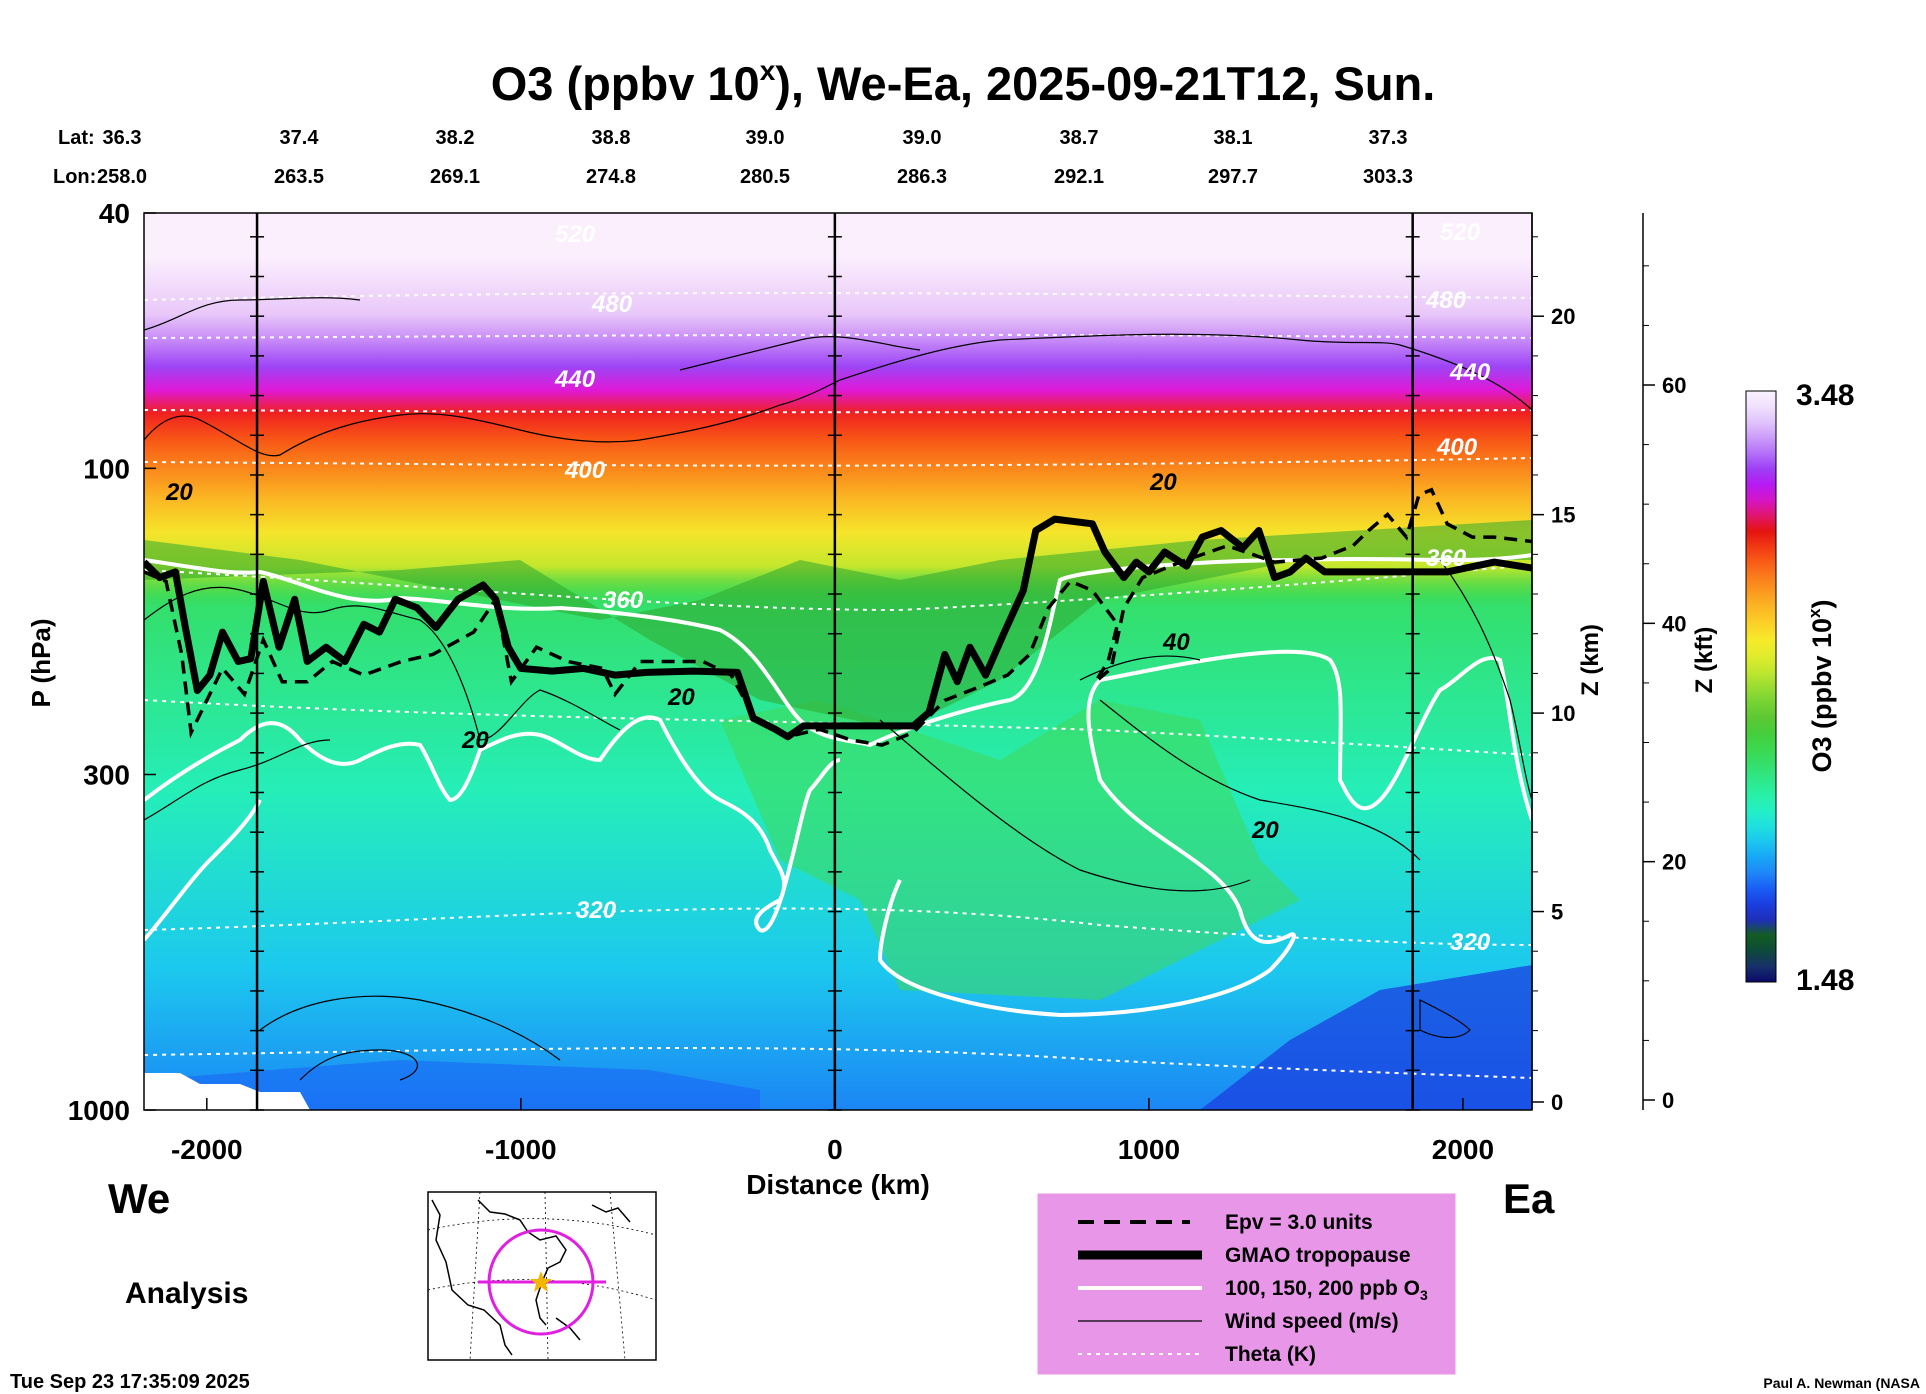 This screenshot has height=1394, width=1926. Describe the element at coordinates (1388, 177) in the screenshot. I see `lon-value: 303.3` at that location.